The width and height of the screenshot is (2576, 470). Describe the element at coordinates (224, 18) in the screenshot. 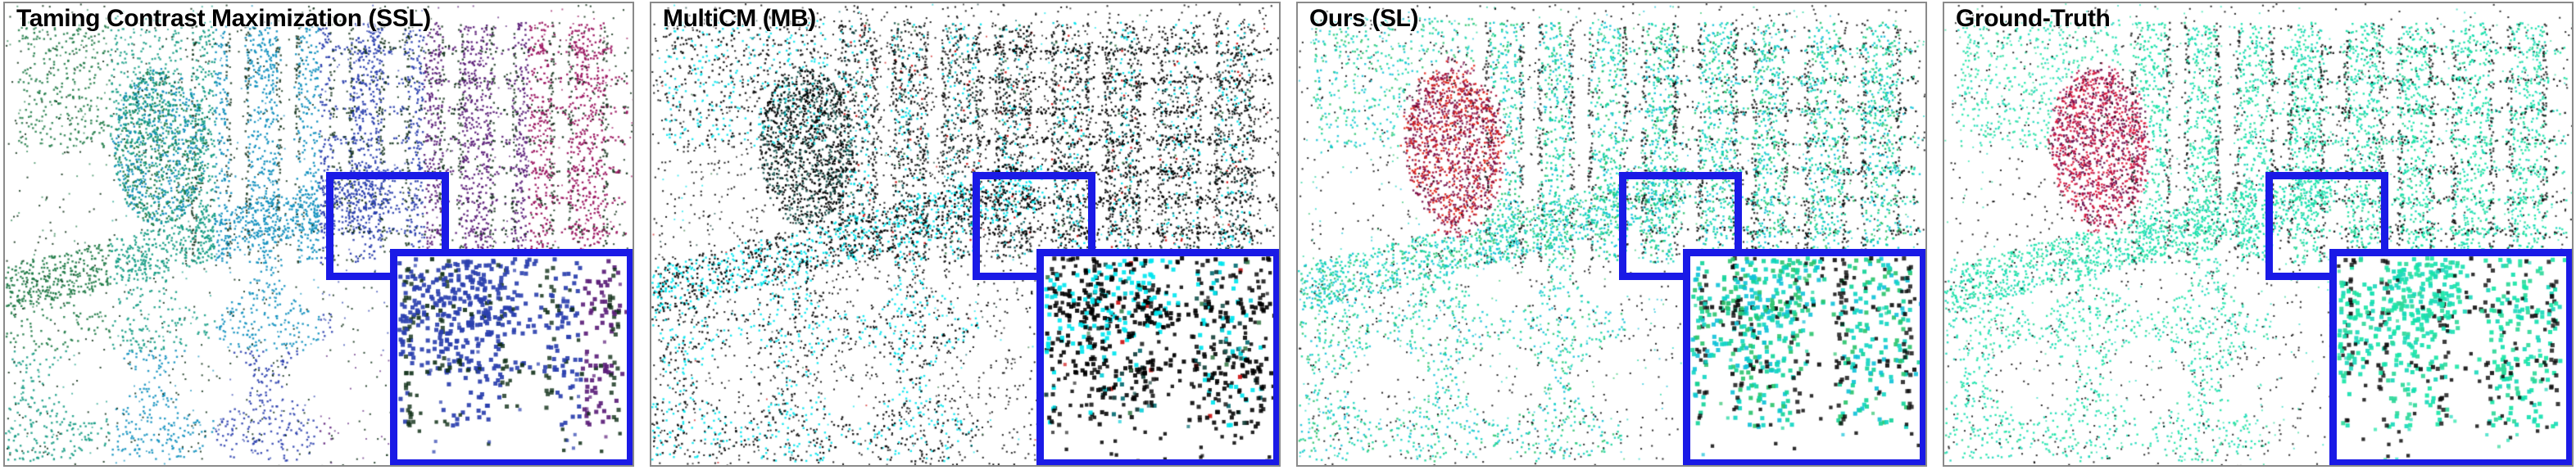

I see `panel-title: Taming Contrast Maximization (SSL)` at that location.